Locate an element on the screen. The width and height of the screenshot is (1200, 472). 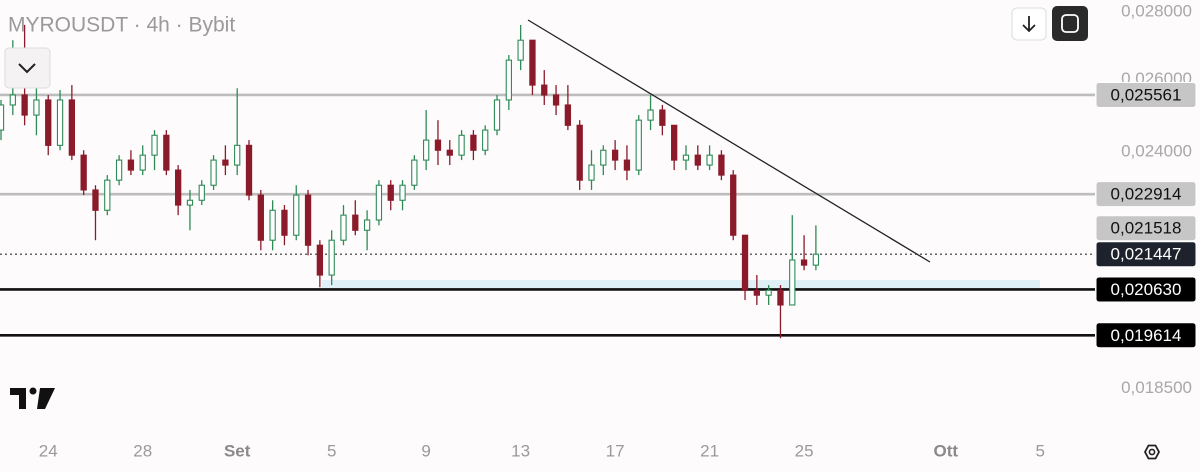
x-tick-label: 9 is located at coordinates (425, 450).